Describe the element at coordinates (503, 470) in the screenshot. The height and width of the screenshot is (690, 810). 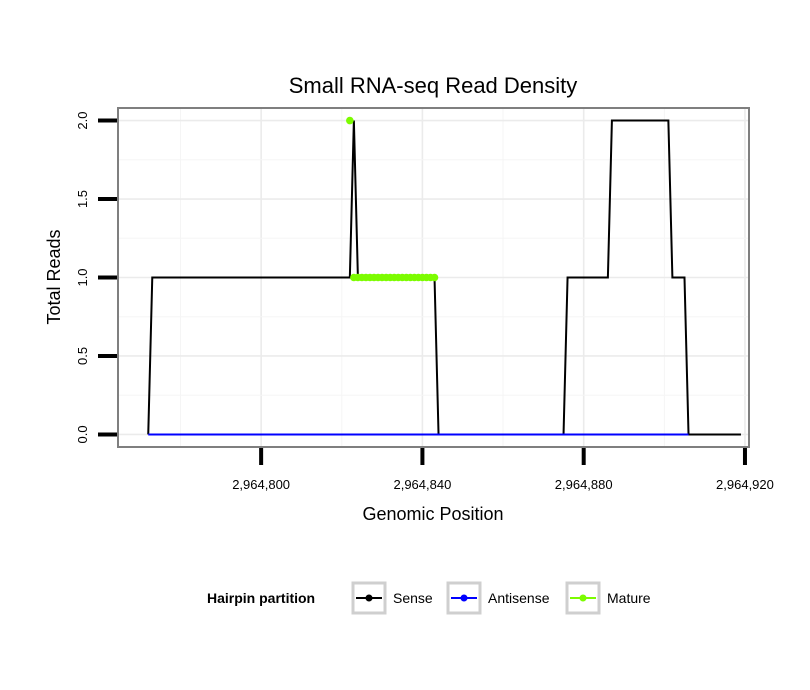
I see `x-axis: 2,964,800 2,964,840 2,964,880 2,964,920` at that location.